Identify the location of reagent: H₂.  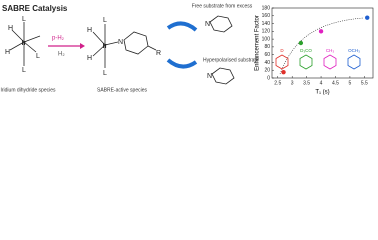
(61, 55).